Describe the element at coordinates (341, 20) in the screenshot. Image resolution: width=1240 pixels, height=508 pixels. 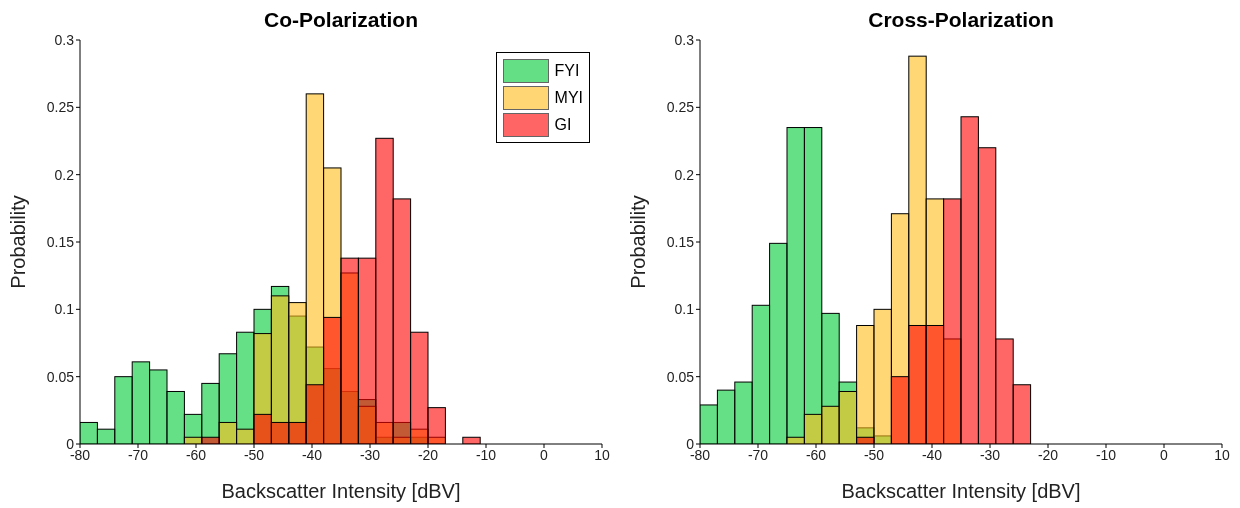
I see `chart-title: Co-Polarization` at that location.